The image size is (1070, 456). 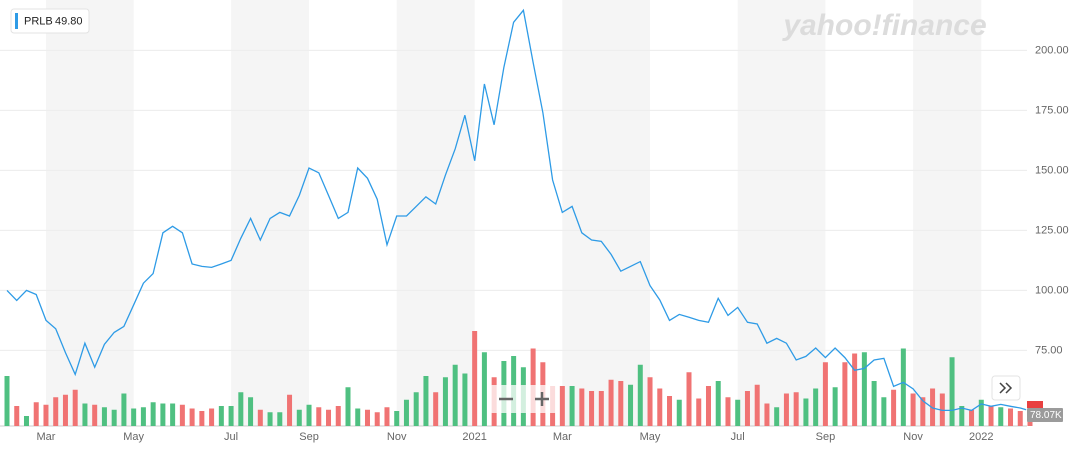 I want to click on y-tick-label: 100.00, so click(x=1052, y=290).